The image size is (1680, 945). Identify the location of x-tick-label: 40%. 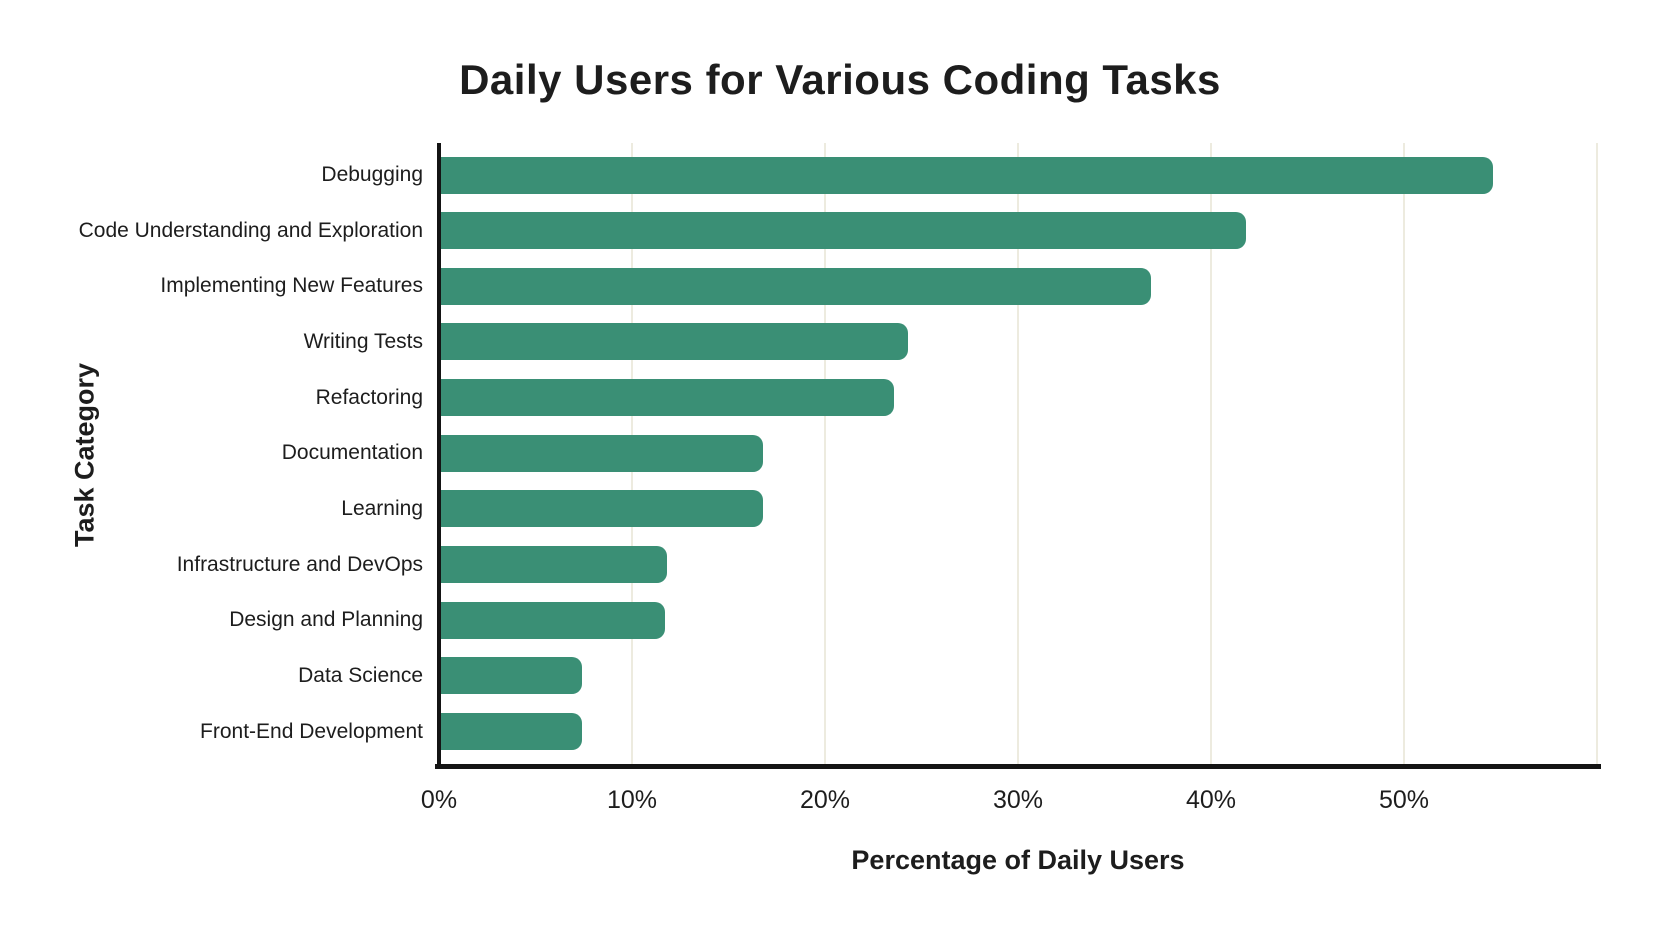
(1211, 800).